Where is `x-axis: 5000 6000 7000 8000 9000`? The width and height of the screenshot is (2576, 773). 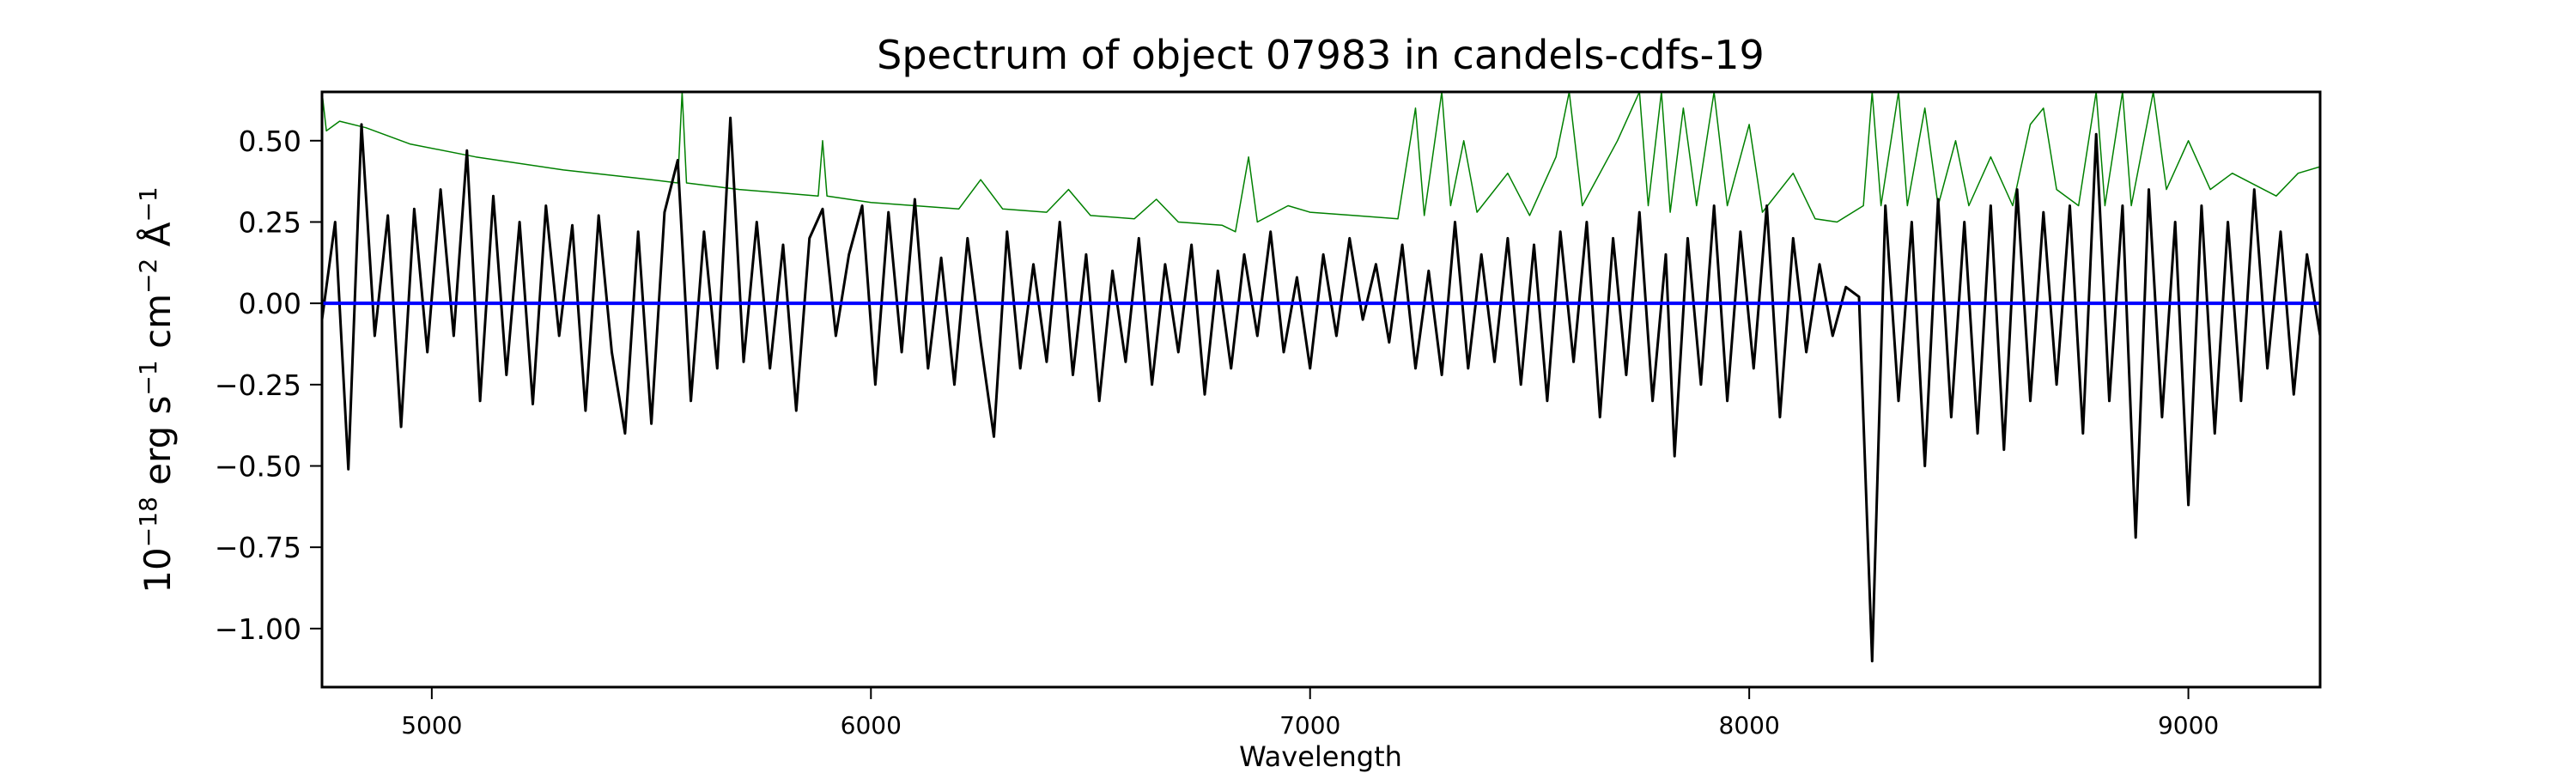
x-axis: 5000 6000 7000 8000 9000 is located at coordinates (1310, 713).